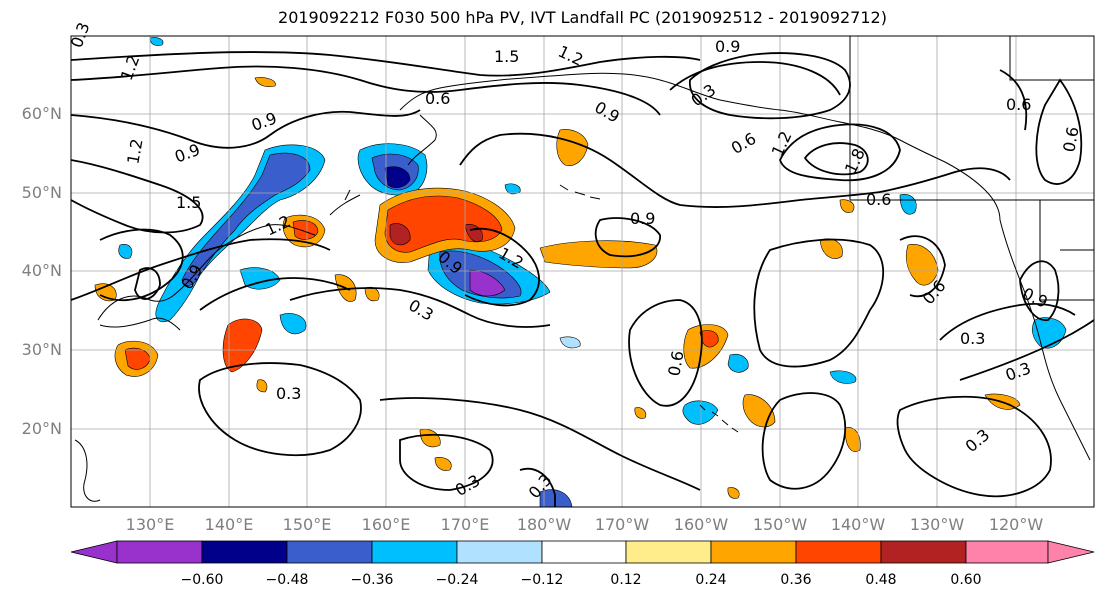  What do you see at coordinates (150, 524) in the screenshot?
I see `lon-tick-label: 130°E` at bounding box center [150, 524].